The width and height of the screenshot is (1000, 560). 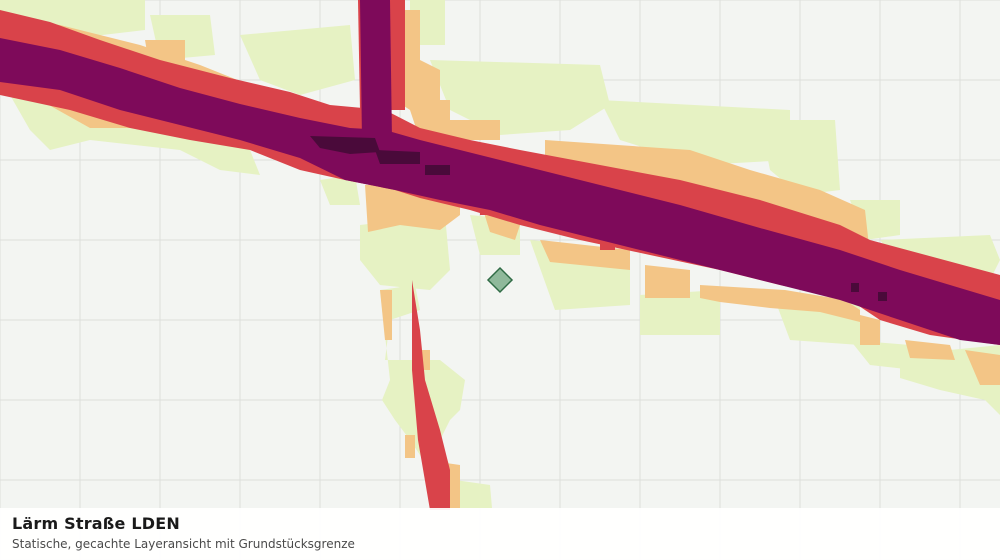 What do you see at coordinates (500, 280) in the screenshot?
I see `parcel-boundary` at bounding box center [500, 280].